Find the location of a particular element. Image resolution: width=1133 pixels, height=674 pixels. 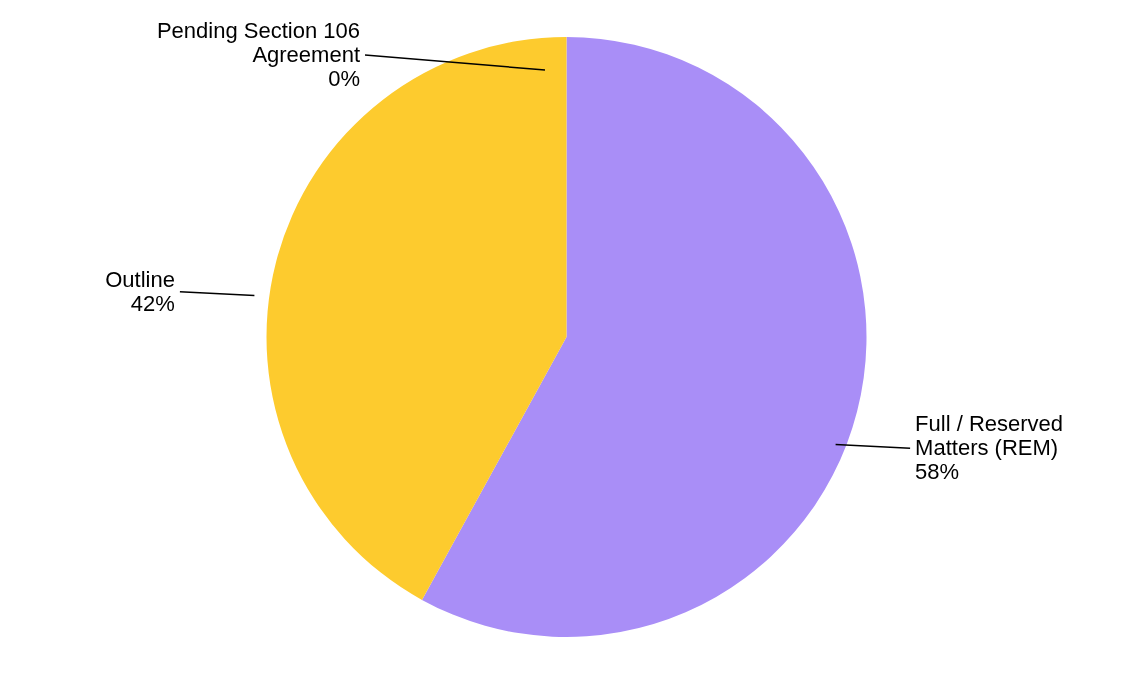

data-label: 58% is located at coordinates (937, 472).